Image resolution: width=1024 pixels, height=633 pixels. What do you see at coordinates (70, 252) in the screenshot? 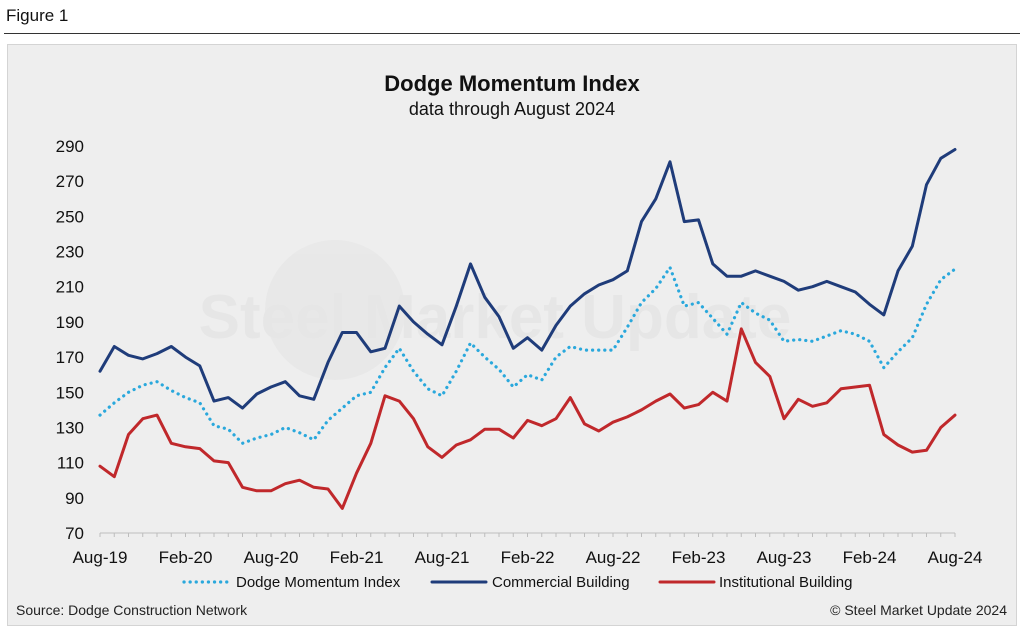
I see `y-tick-label: 230` at bounding box center [70, 252].